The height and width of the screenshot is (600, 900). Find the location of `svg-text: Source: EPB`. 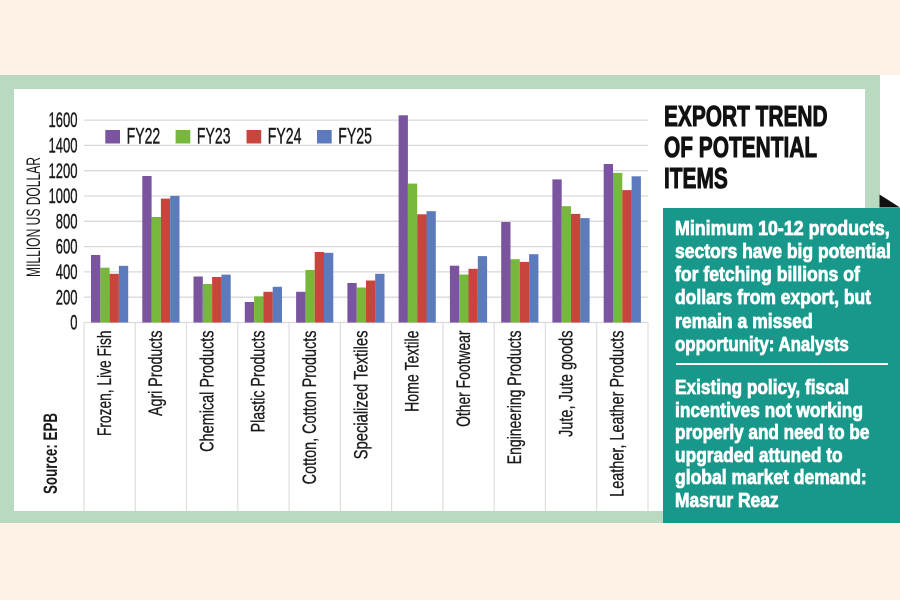

svg-text: Source: EPB is located at coordinates (51, 453).